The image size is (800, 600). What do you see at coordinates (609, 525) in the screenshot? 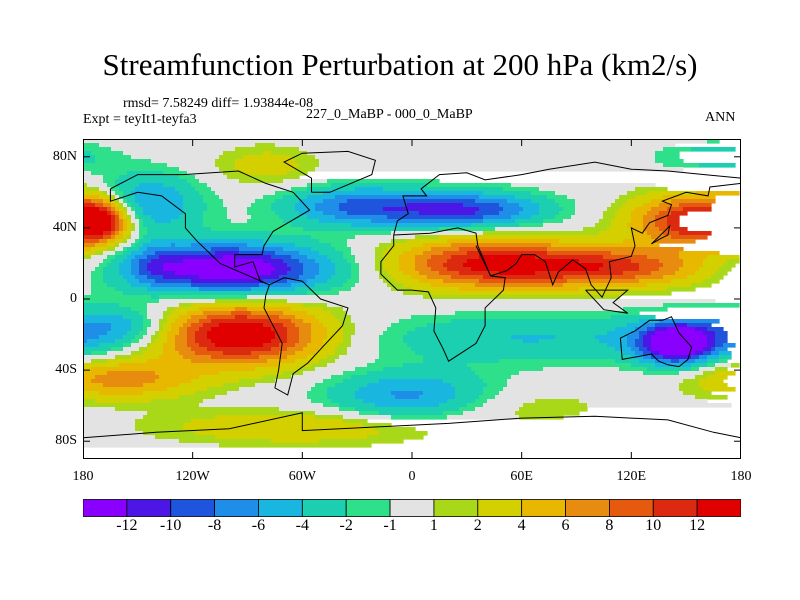
I see `colorbar-label: 8` at bounding box center [609, 525].